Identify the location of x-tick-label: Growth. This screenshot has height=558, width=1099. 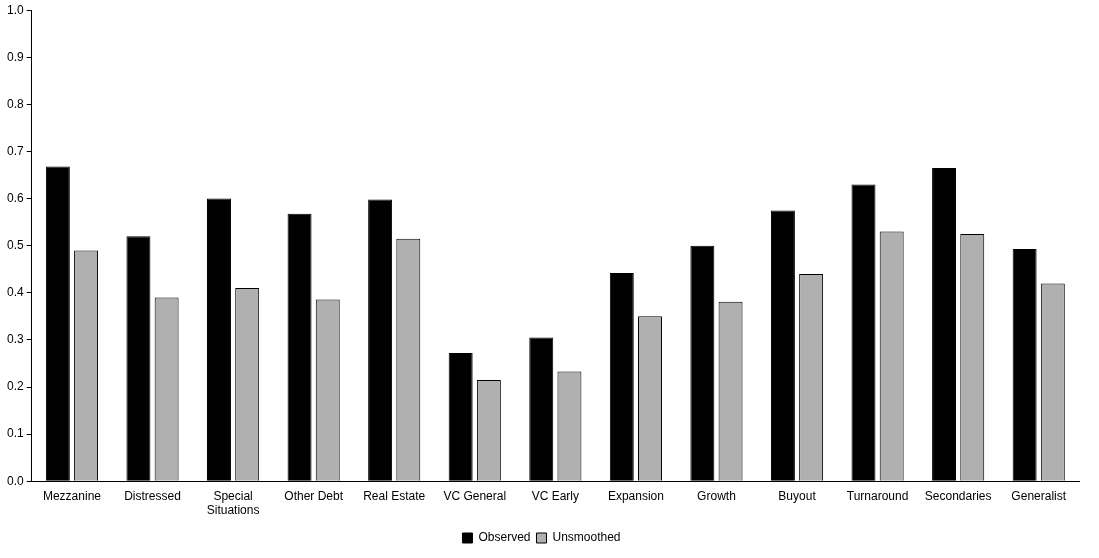
(716, 495).